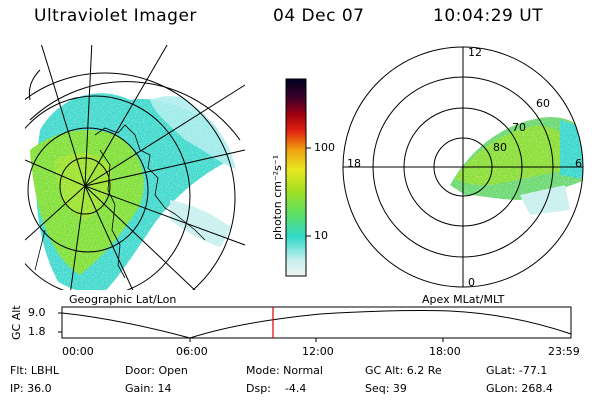 This screenshot has width=600, height=400. I want to click on status-gc-alt: GC Alt: 6.2 Re, so click(403, 370).